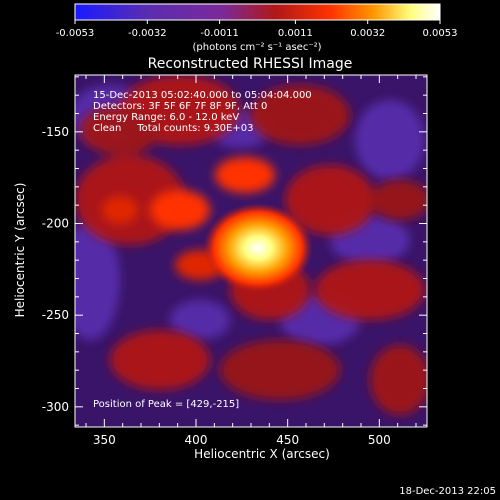  Describe the element at coordinates (55, 407) in the screenshot. I see `y-tick-label: -300` at that location.